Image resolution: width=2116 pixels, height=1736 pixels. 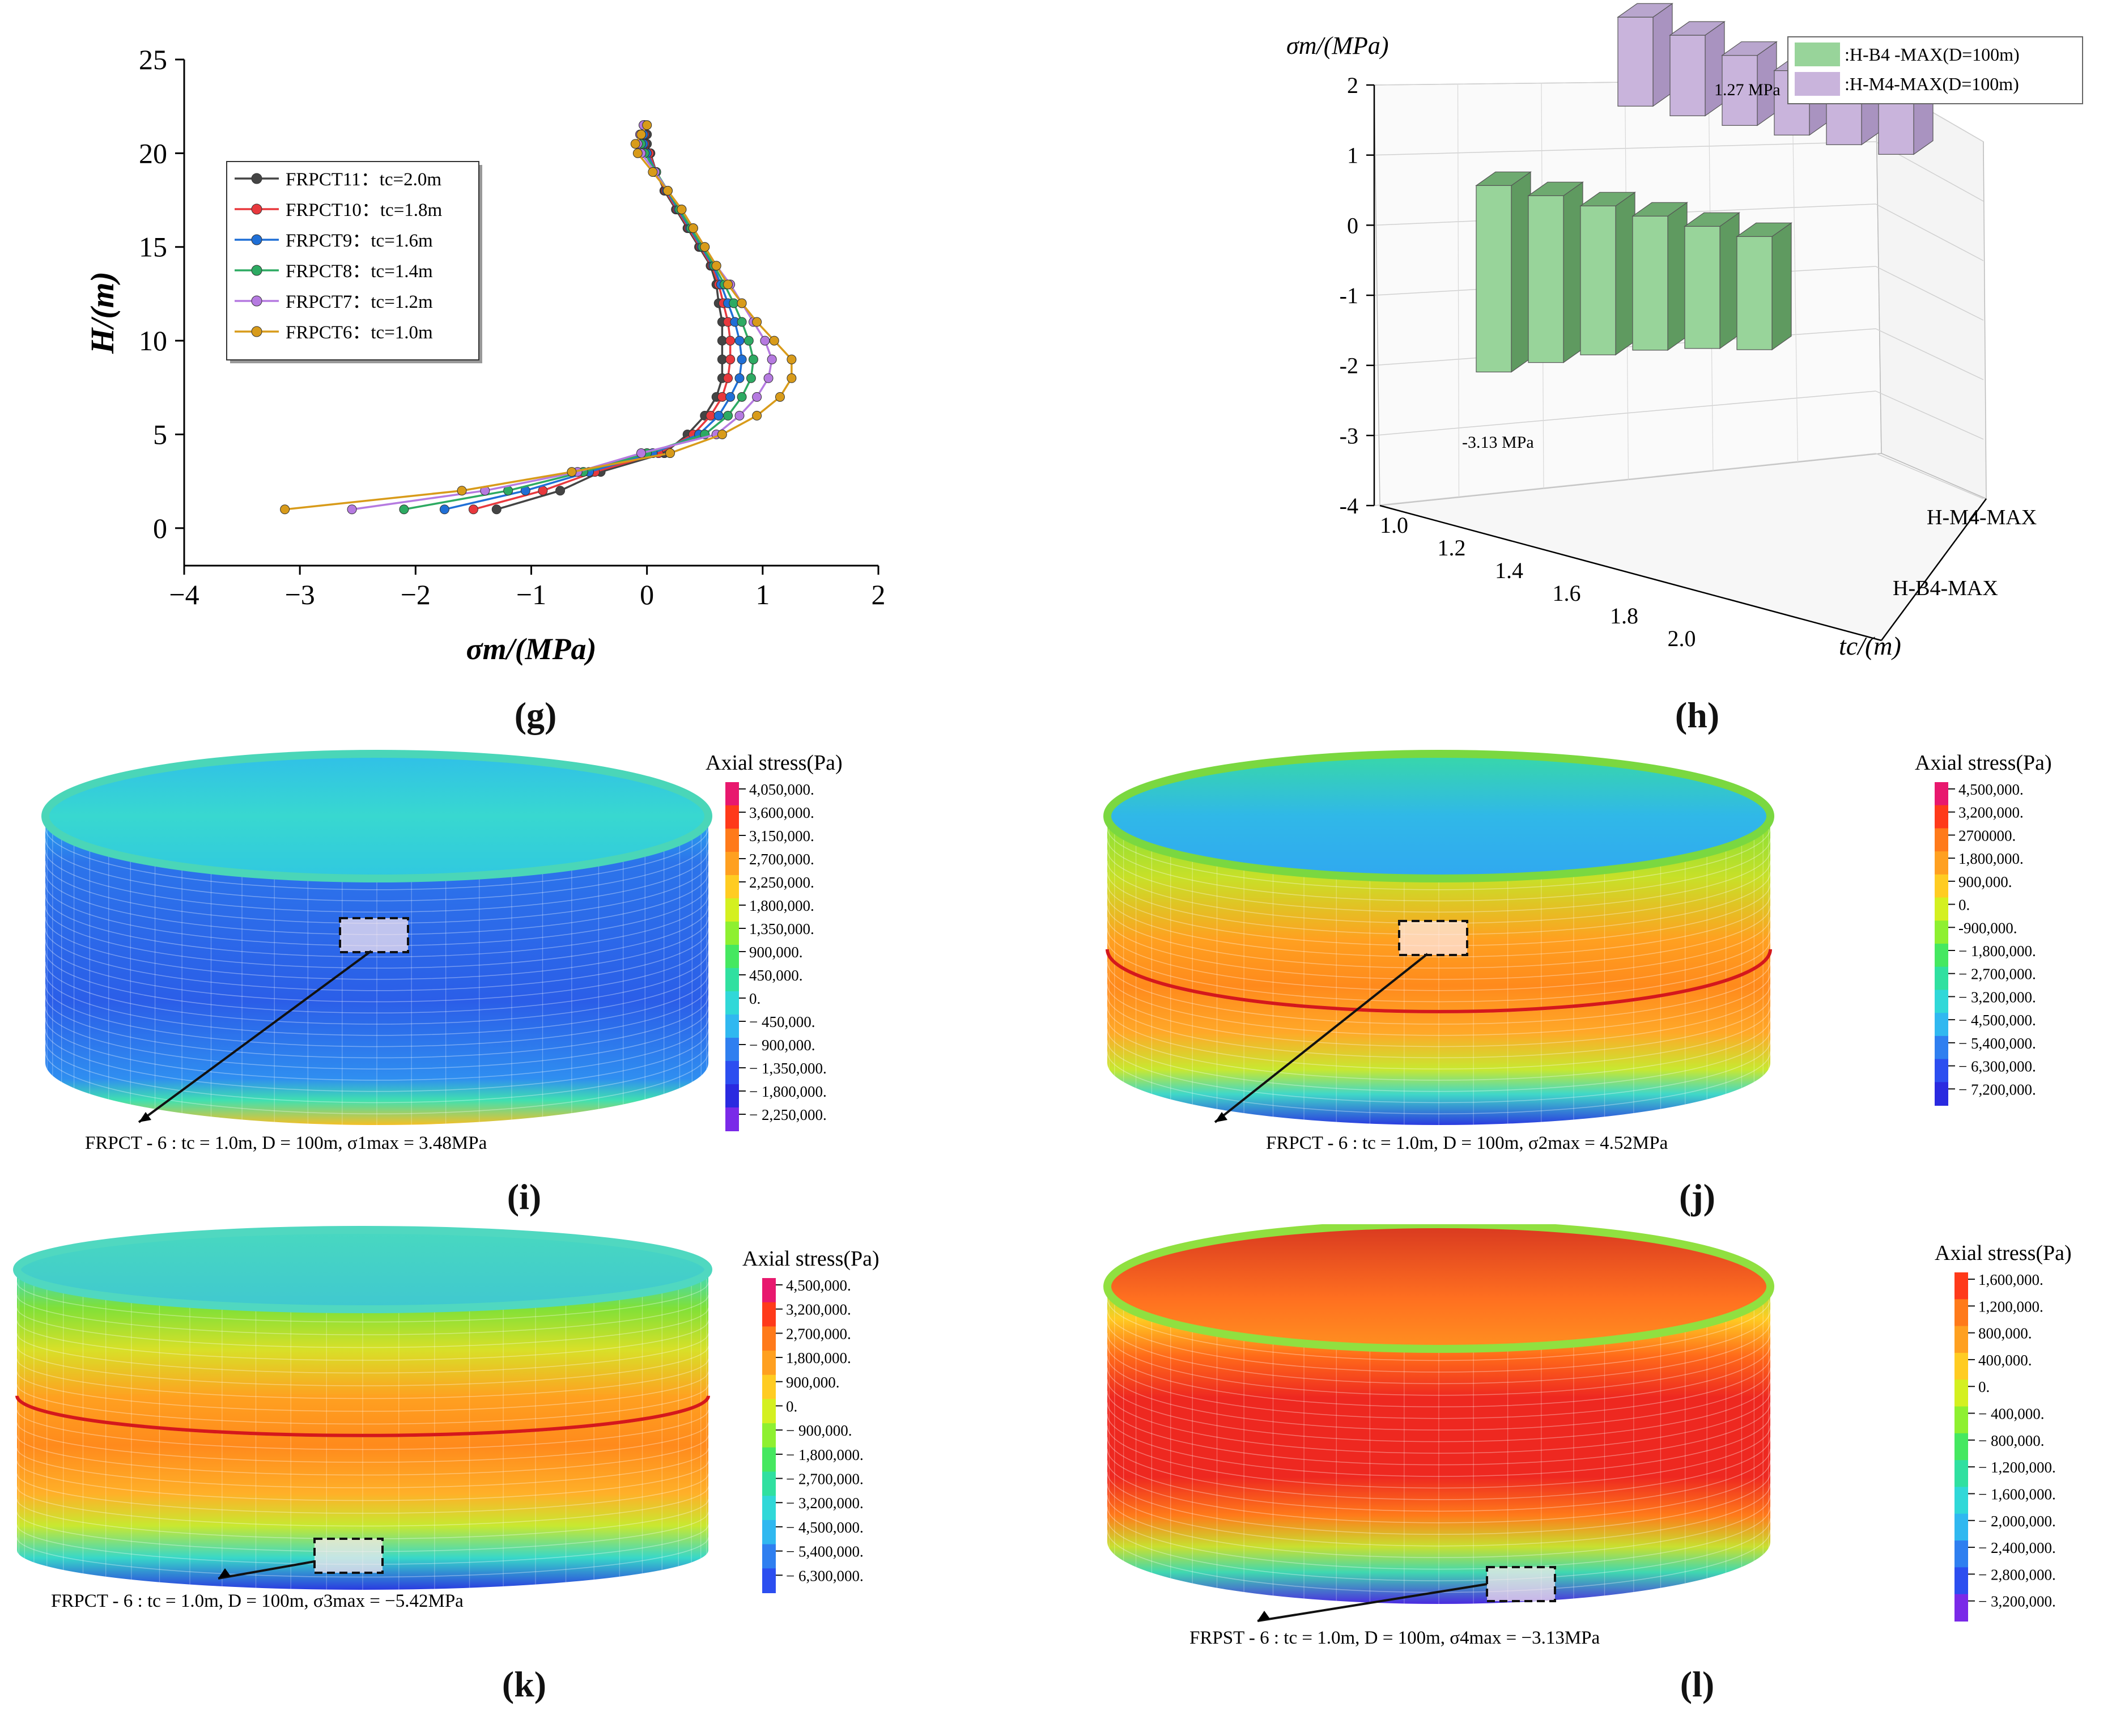 What do you see at coordinates (825, 1551) in the screenshot?
I see `fem-k-legend-value: − 5,400,000.` at bounding box center [825, 1551].